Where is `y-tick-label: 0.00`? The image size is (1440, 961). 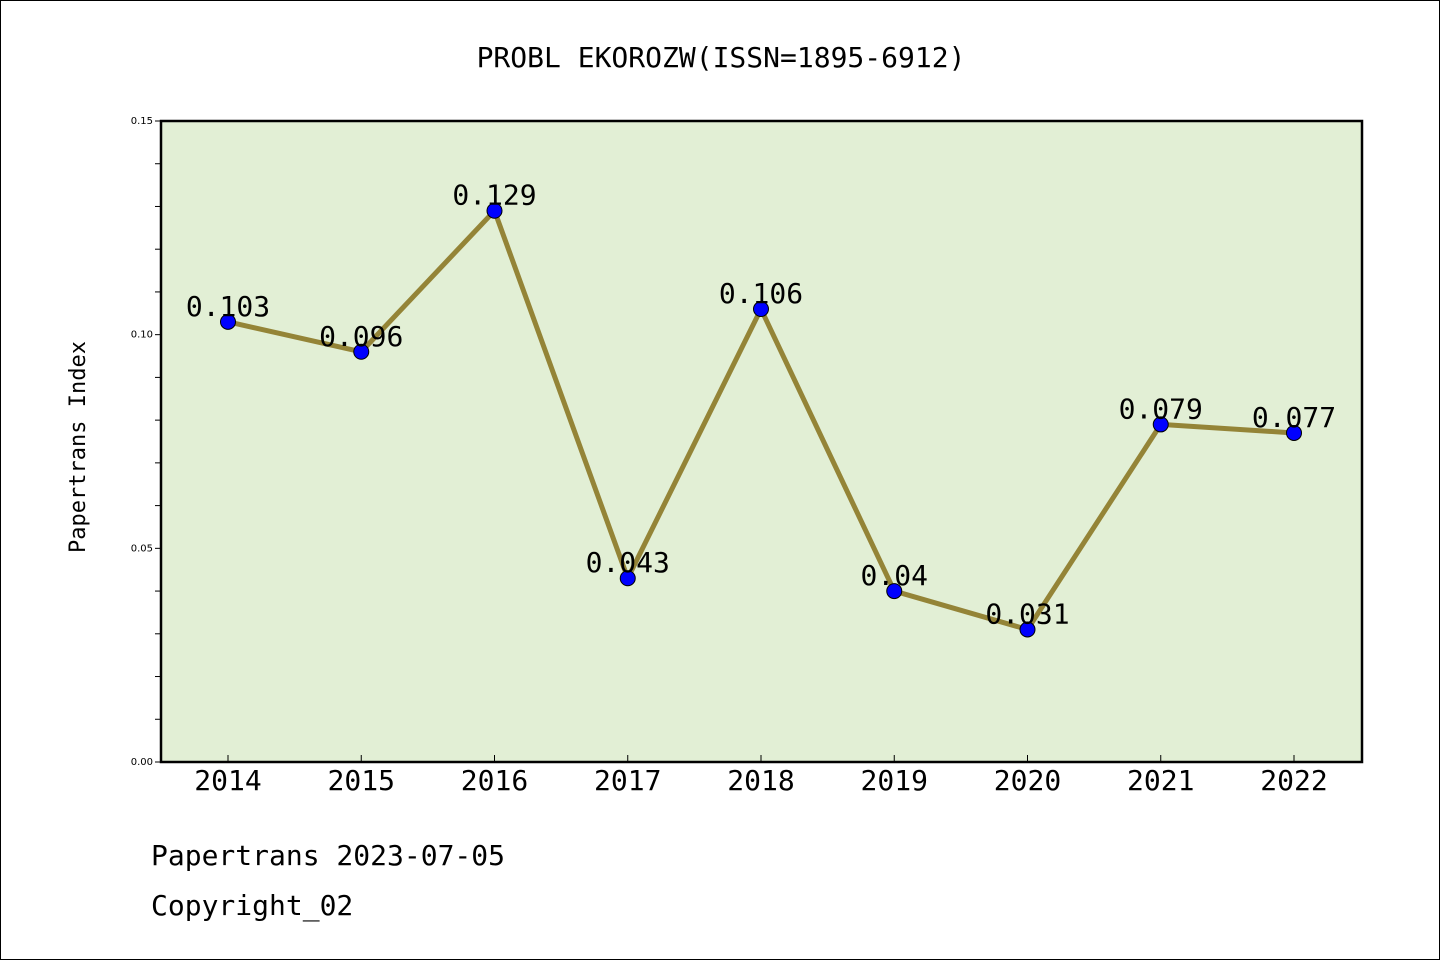
y-tick-label: 0.00 is located at coordinates (142, 762).